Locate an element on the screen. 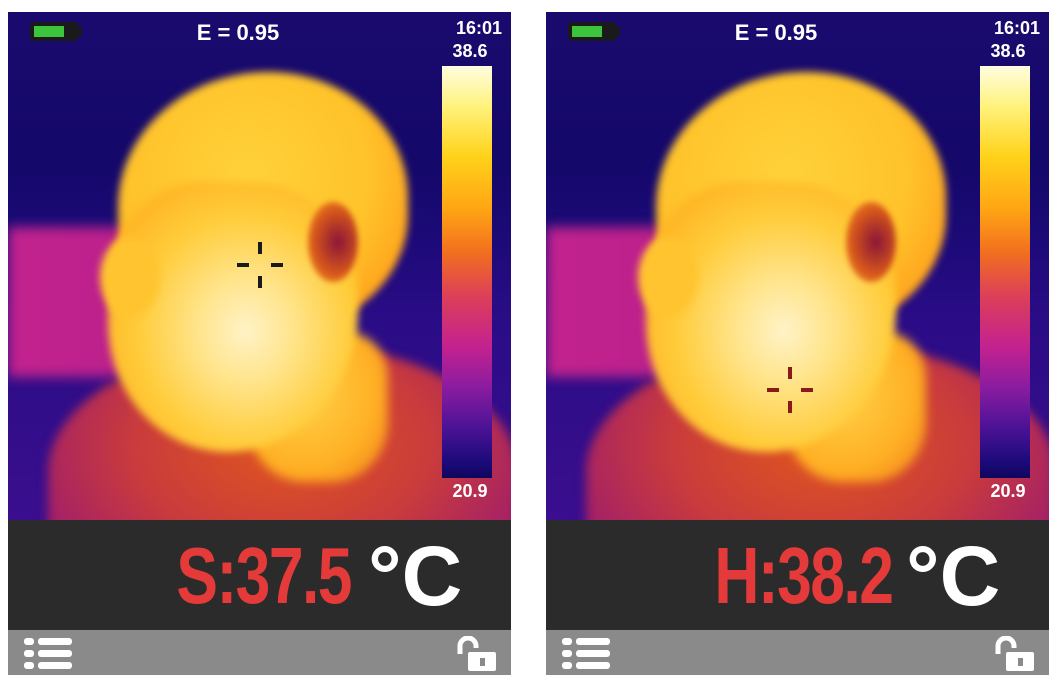  hotspot-crosshair-icon is located at coordinates (790, 390).